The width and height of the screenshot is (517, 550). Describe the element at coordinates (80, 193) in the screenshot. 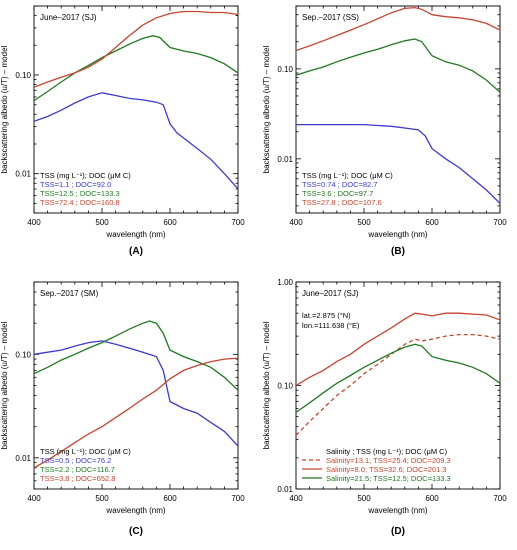

I see `legend-entry: TSS=12.5 ; DOC=133.3` at that location.